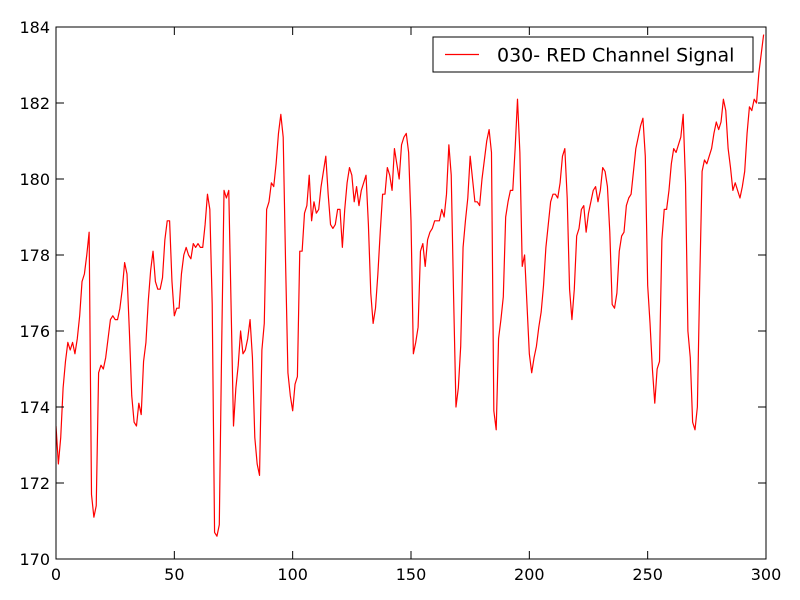 The image size is (800, 600). I want to click on y-tick-label: 180, so click(34, 179).